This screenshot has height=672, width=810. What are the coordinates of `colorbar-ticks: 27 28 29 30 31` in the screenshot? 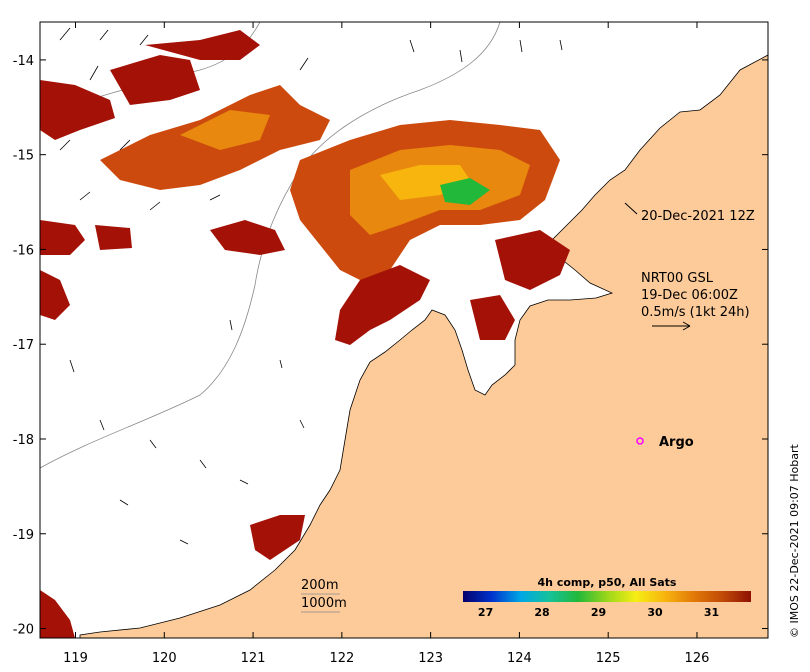 It's located at (598, 612).